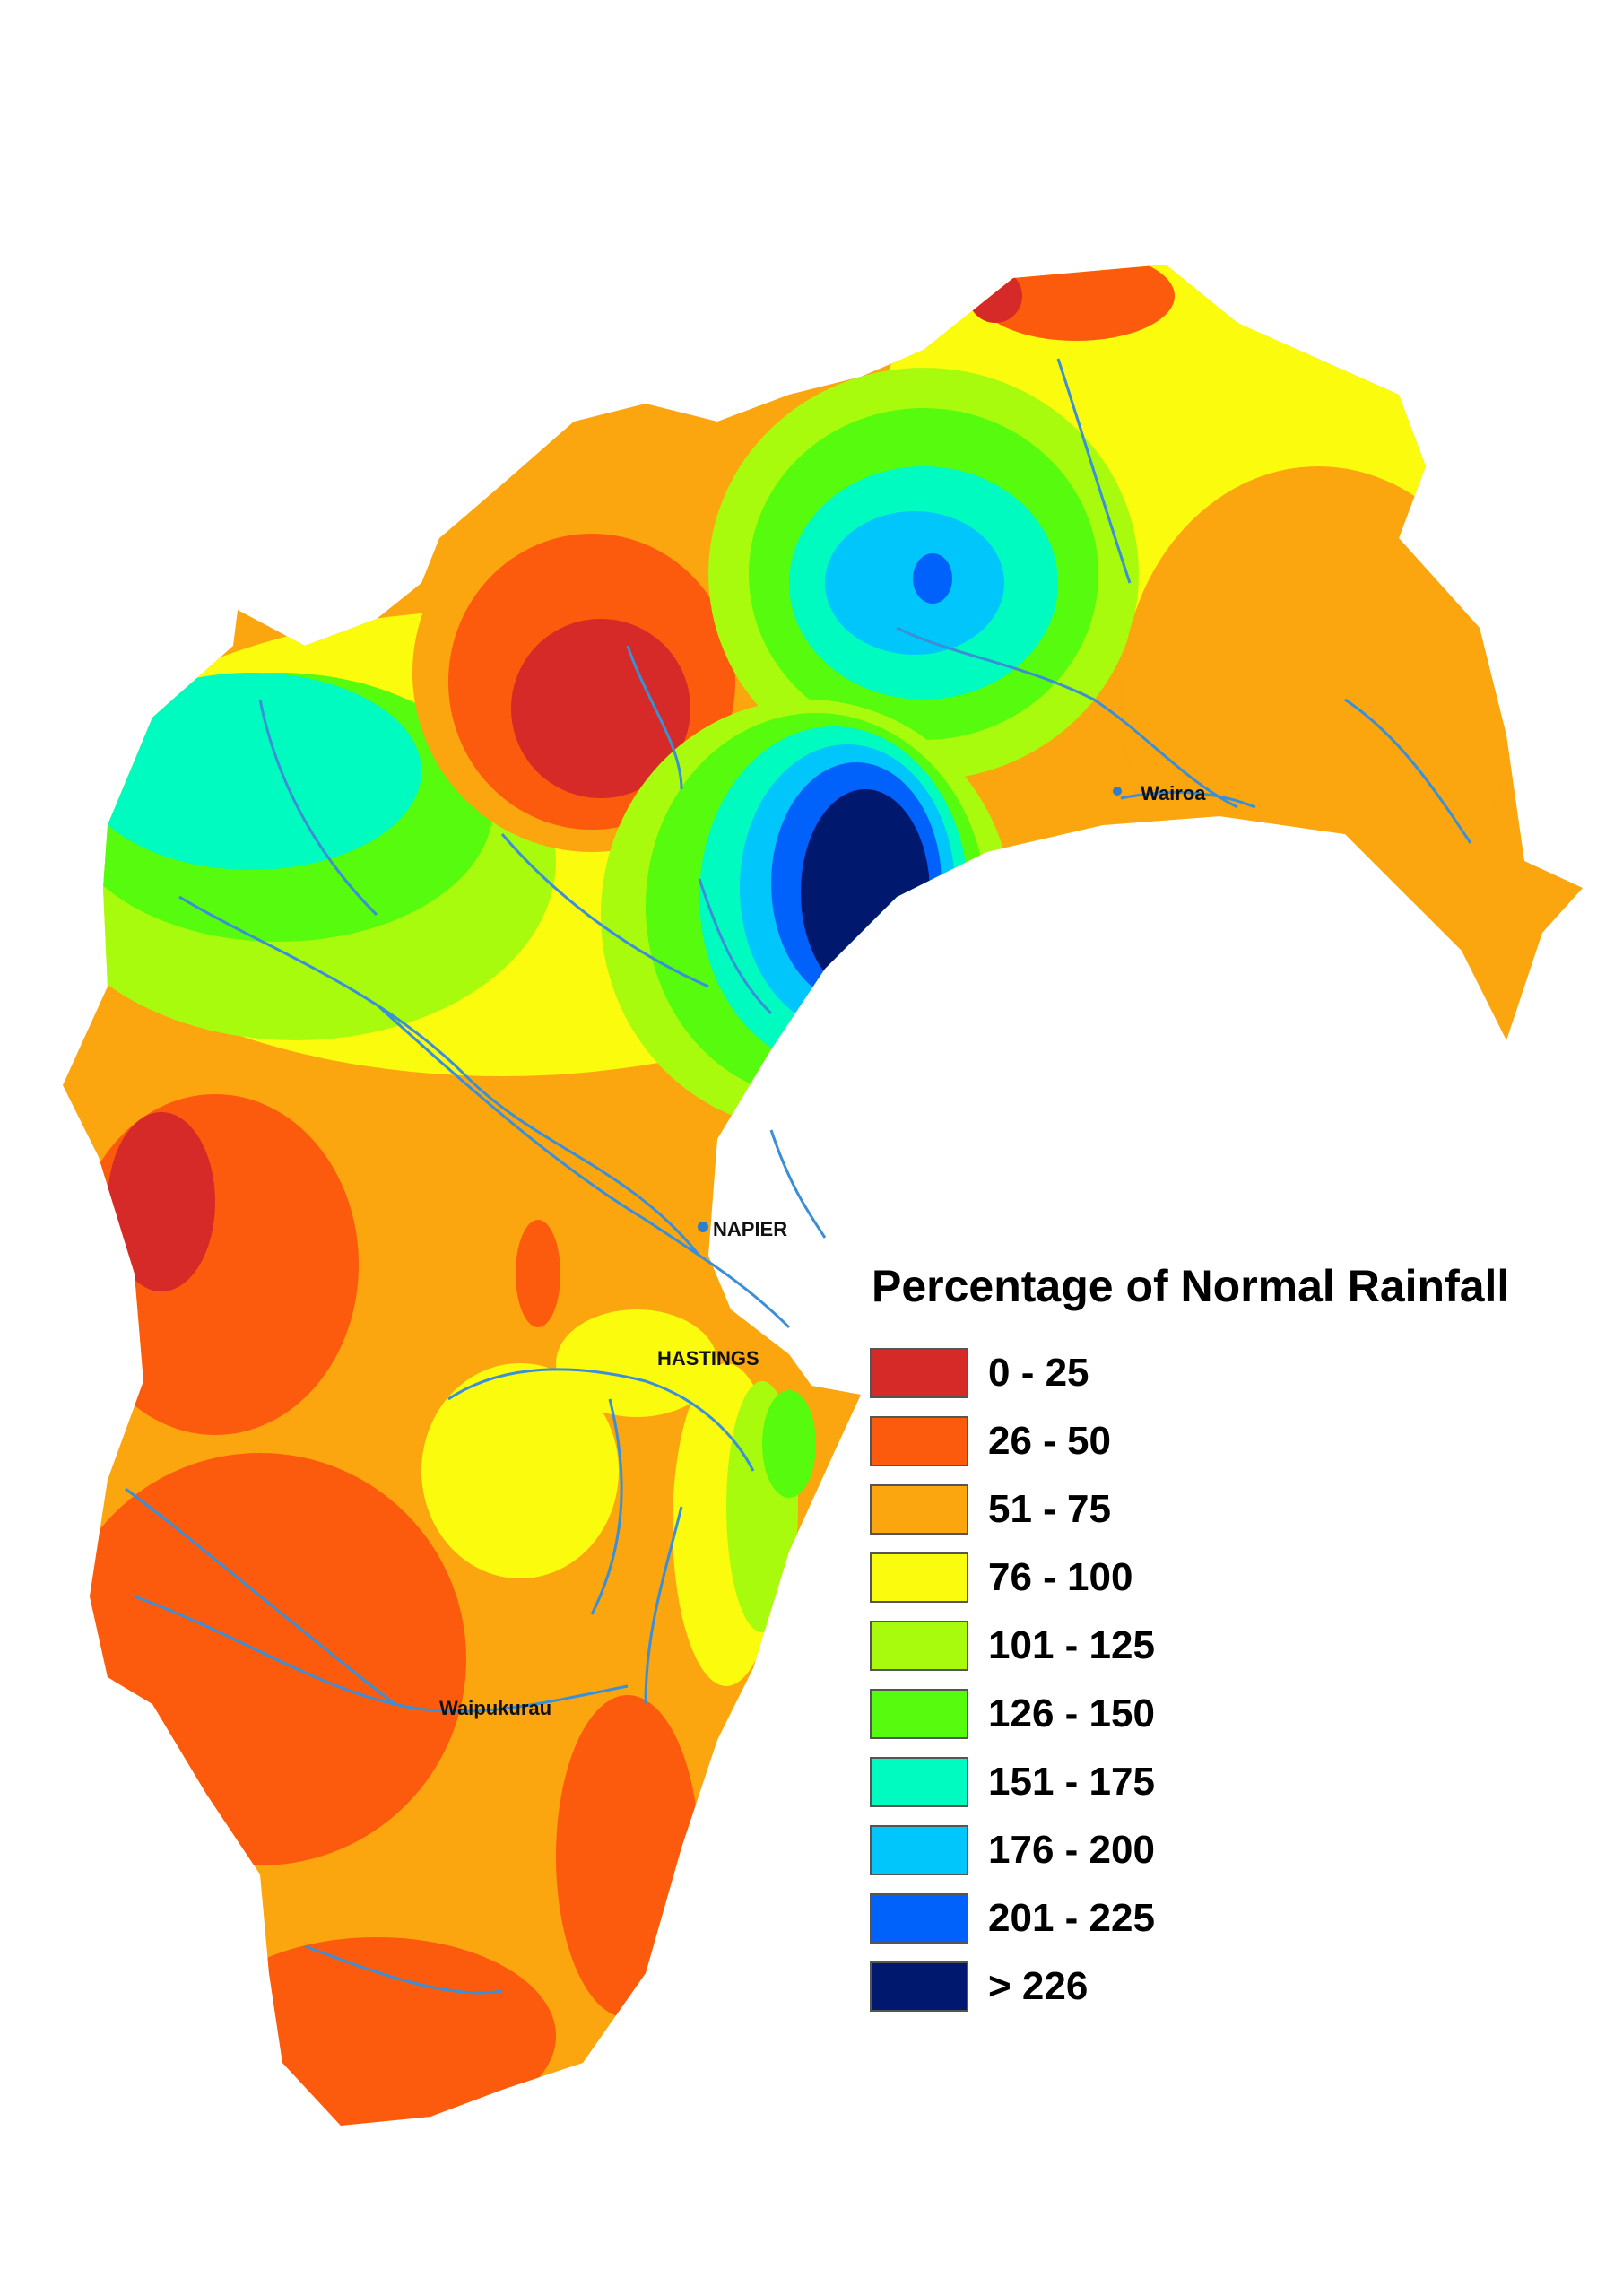 Image resolution: width=1623 pixels, height=2296 pixels. Describe the element at coordinates (703, 1227) in the screenshot. I see `napier-marker-icon` at that location.